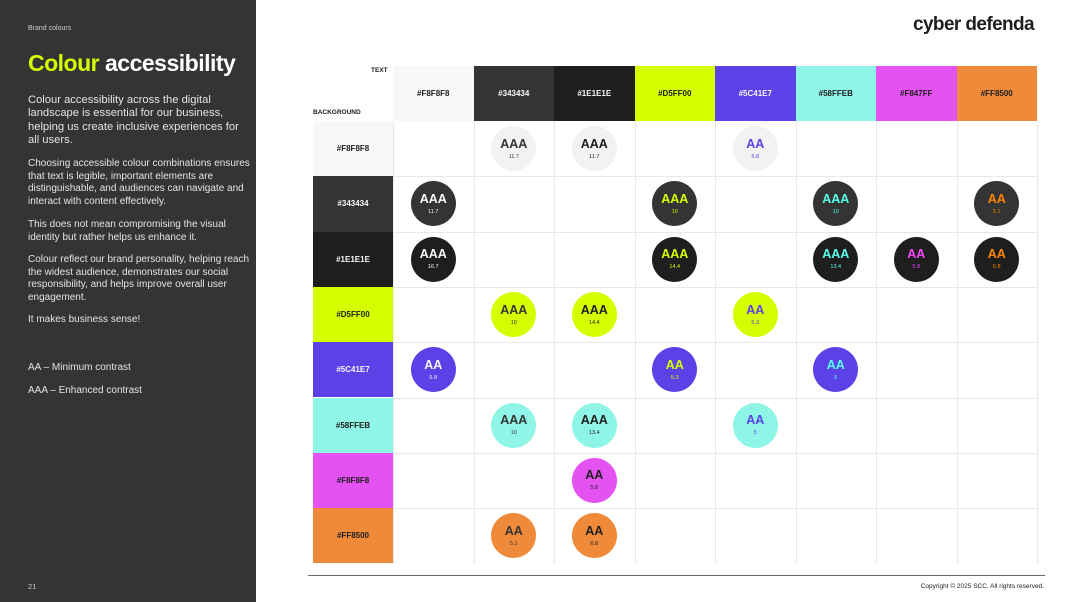 The image size is (1072, 602). I want to click on page-title: Colour accessibility, so click(132, 63).